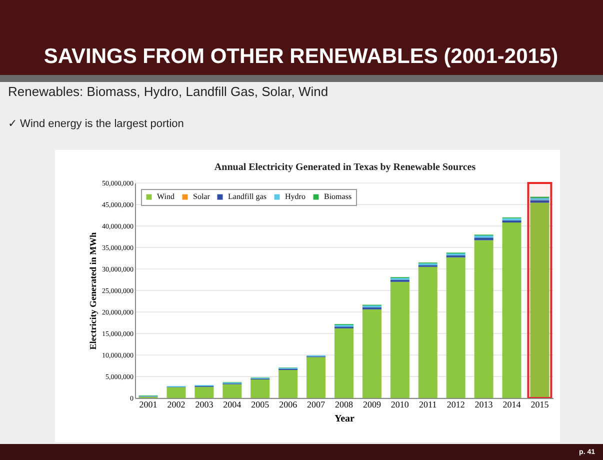  Describe the element at coordinates (344, 405) in the screenshot. I see `x-tick-label: 2008` at that location.